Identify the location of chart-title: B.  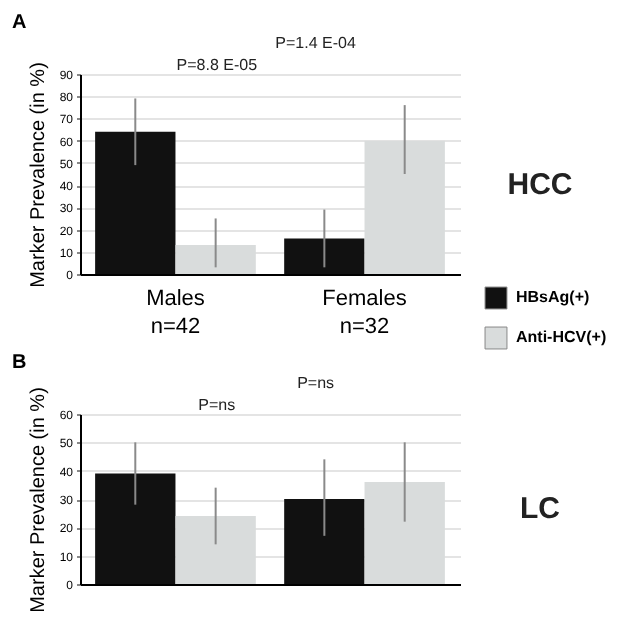
(19, 363).